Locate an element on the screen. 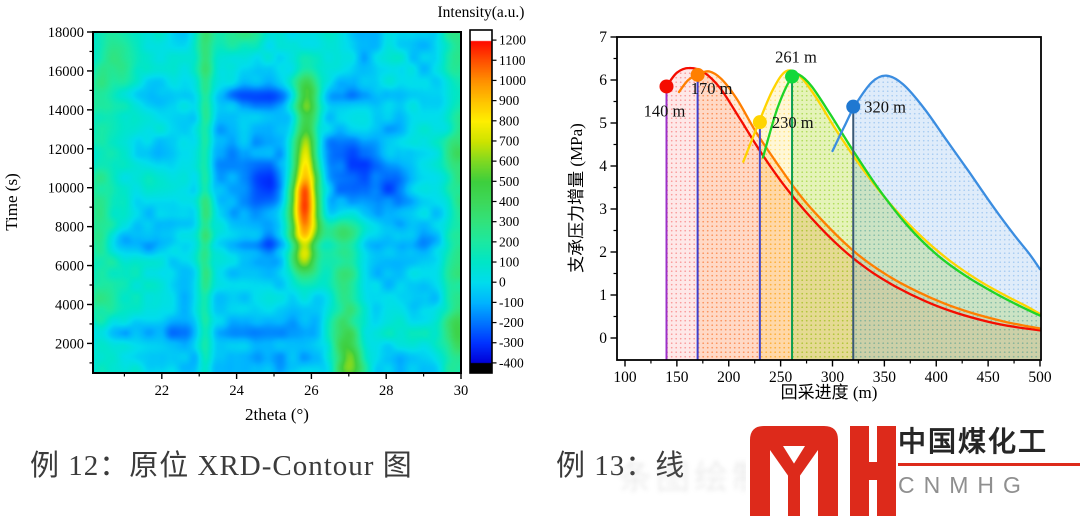 The width and height of the screenshot is (1080, 519). tick-label: 1 is located at coordinates (603, 295).